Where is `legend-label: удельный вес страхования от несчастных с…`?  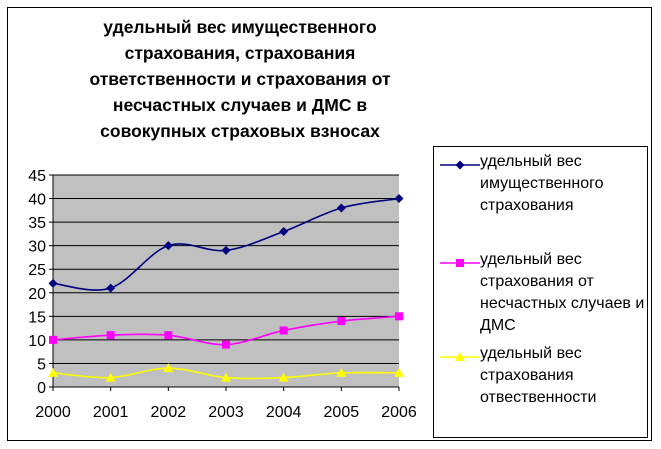
legend-label: удельный вес страхования от несчастных с… is located at coordinates (562, 292).